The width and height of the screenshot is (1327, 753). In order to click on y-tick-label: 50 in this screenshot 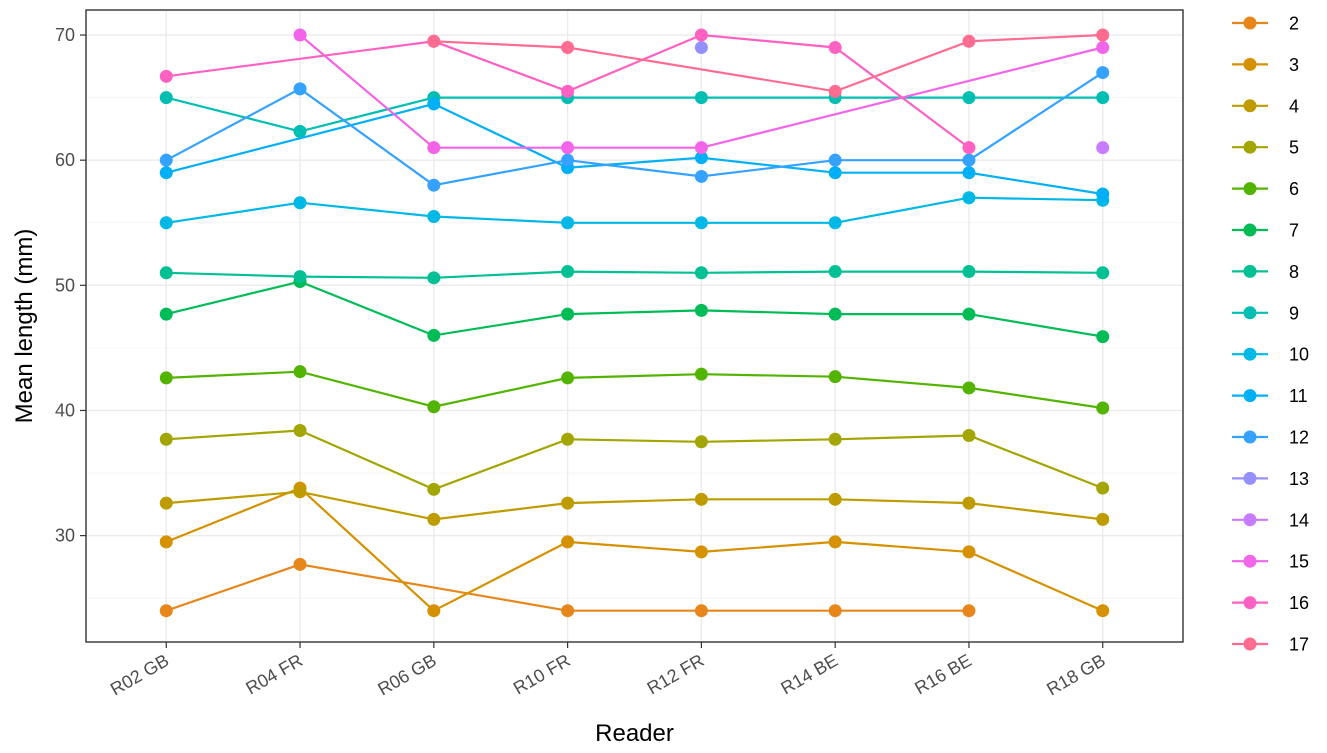, I will do `click(65, 285)`.